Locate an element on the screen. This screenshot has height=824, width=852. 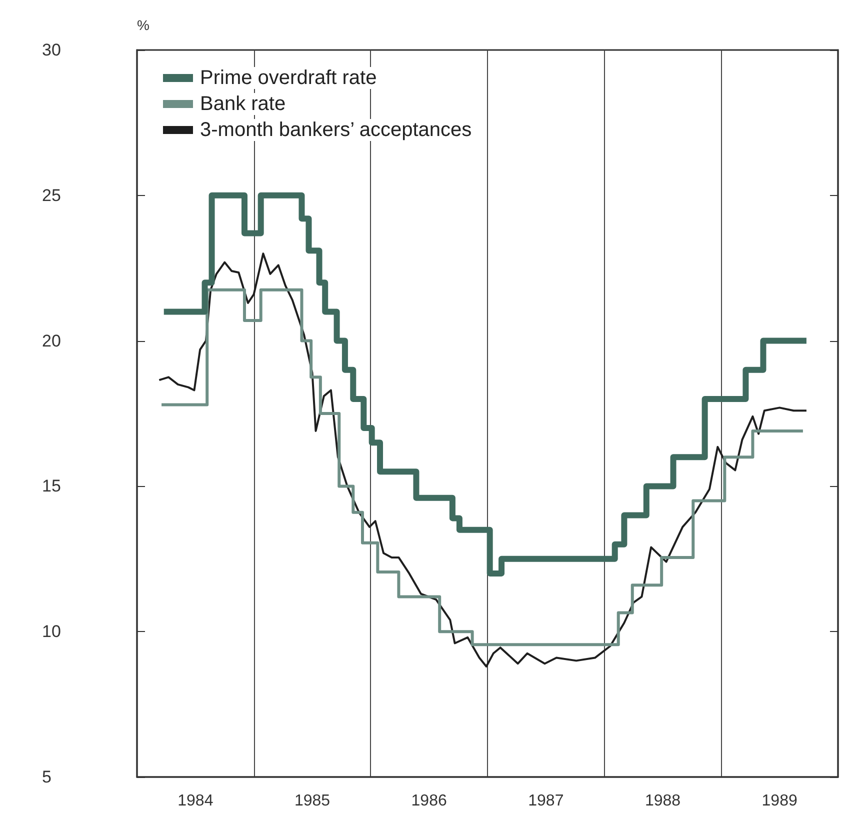
x-tick-label: 1984 is located at coordinates (196, 801).